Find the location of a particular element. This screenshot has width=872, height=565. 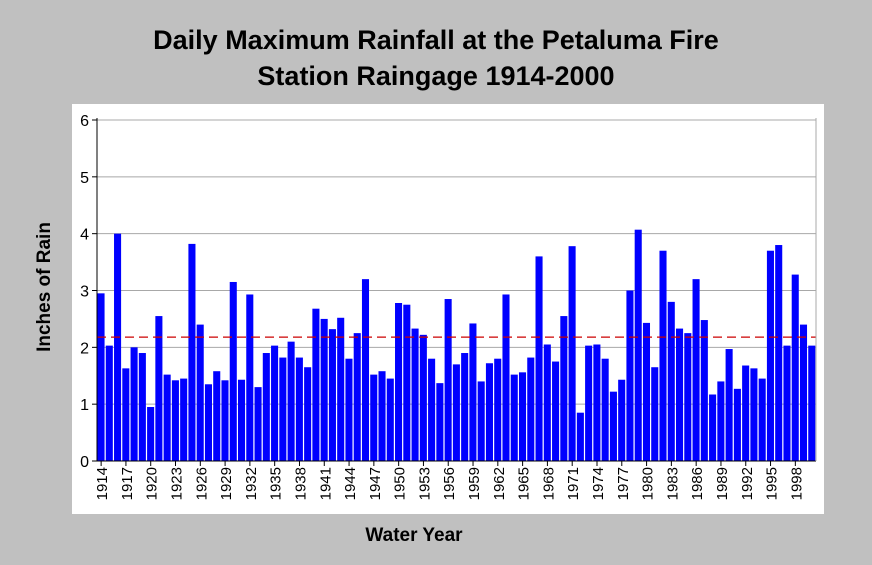

bar-1969 is located at coordinates (556, 411).